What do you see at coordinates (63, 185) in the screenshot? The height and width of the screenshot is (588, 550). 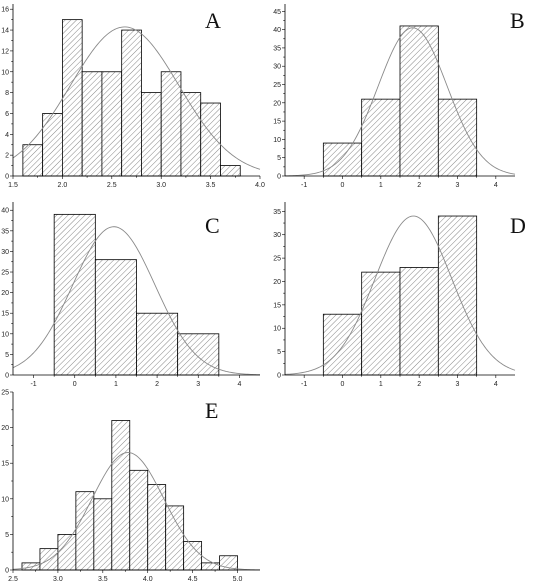 I see `x-tick-label: 2.0` at bounding box center [63, 185].